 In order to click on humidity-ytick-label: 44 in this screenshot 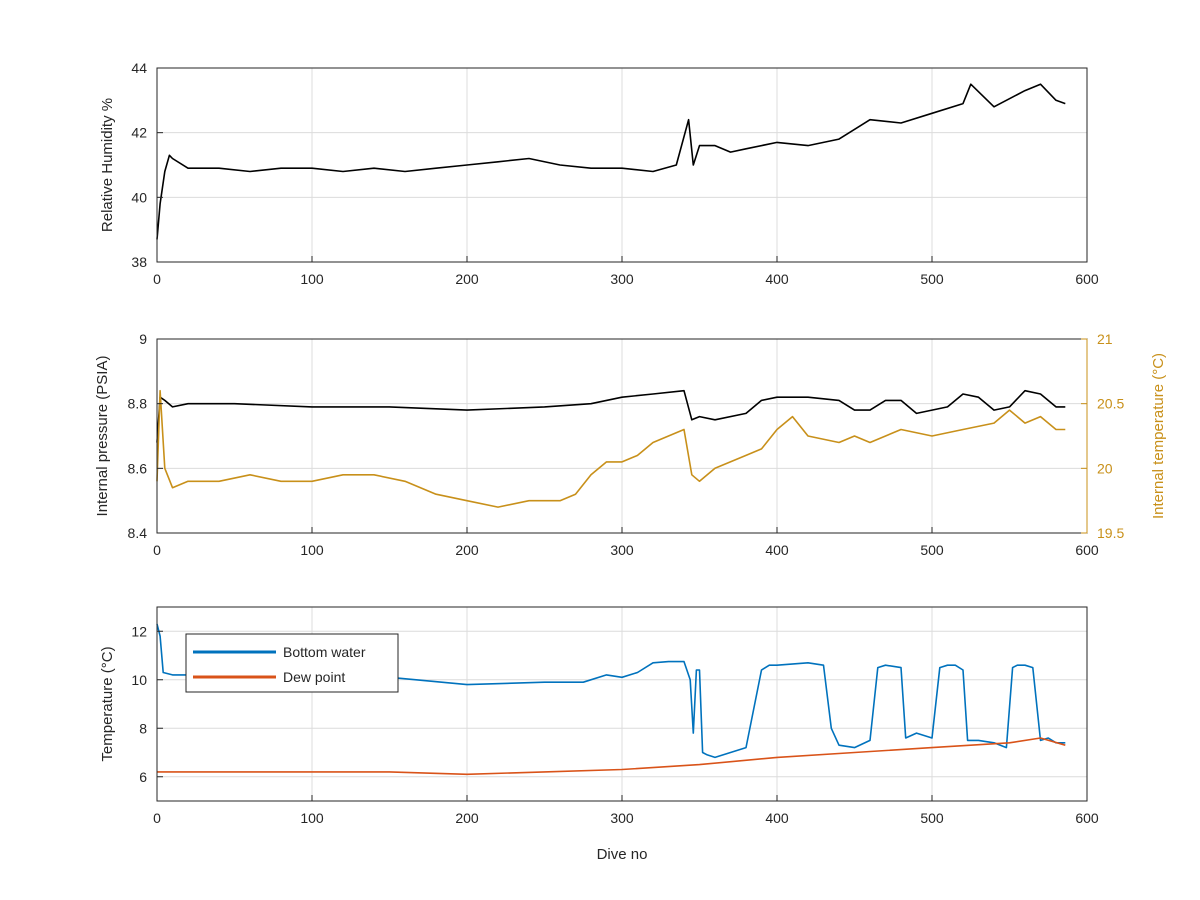, I will do `click(139, 68)`.